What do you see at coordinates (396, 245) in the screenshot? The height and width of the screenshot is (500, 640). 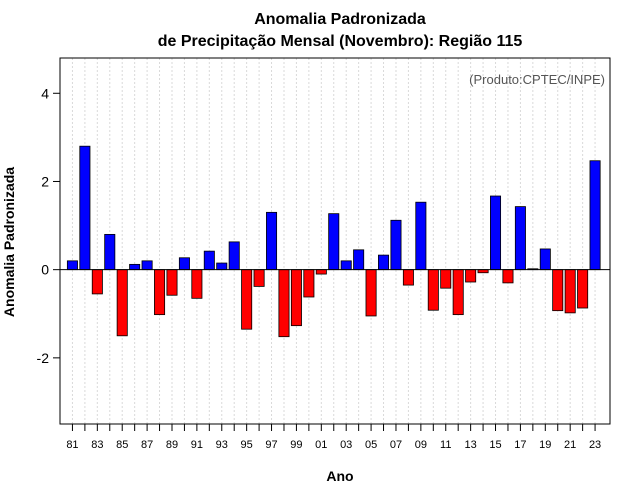 I see `bar-2007` at bounding box center [396, 245].